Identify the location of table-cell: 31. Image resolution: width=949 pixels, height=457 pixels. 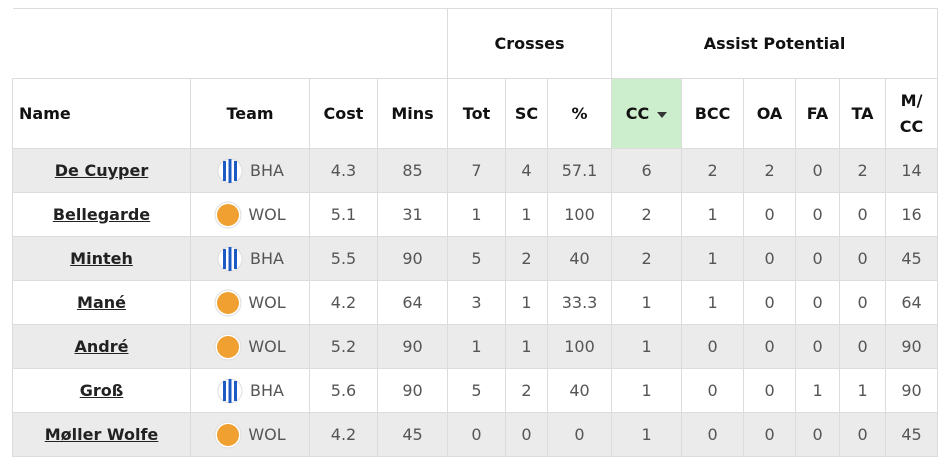
(412, 214).